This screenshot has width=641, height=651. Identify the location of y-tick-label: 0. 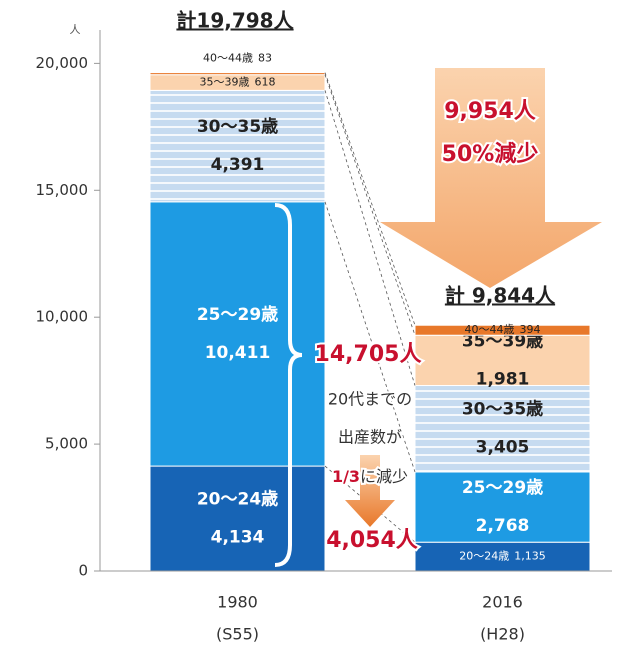
(83, 571).